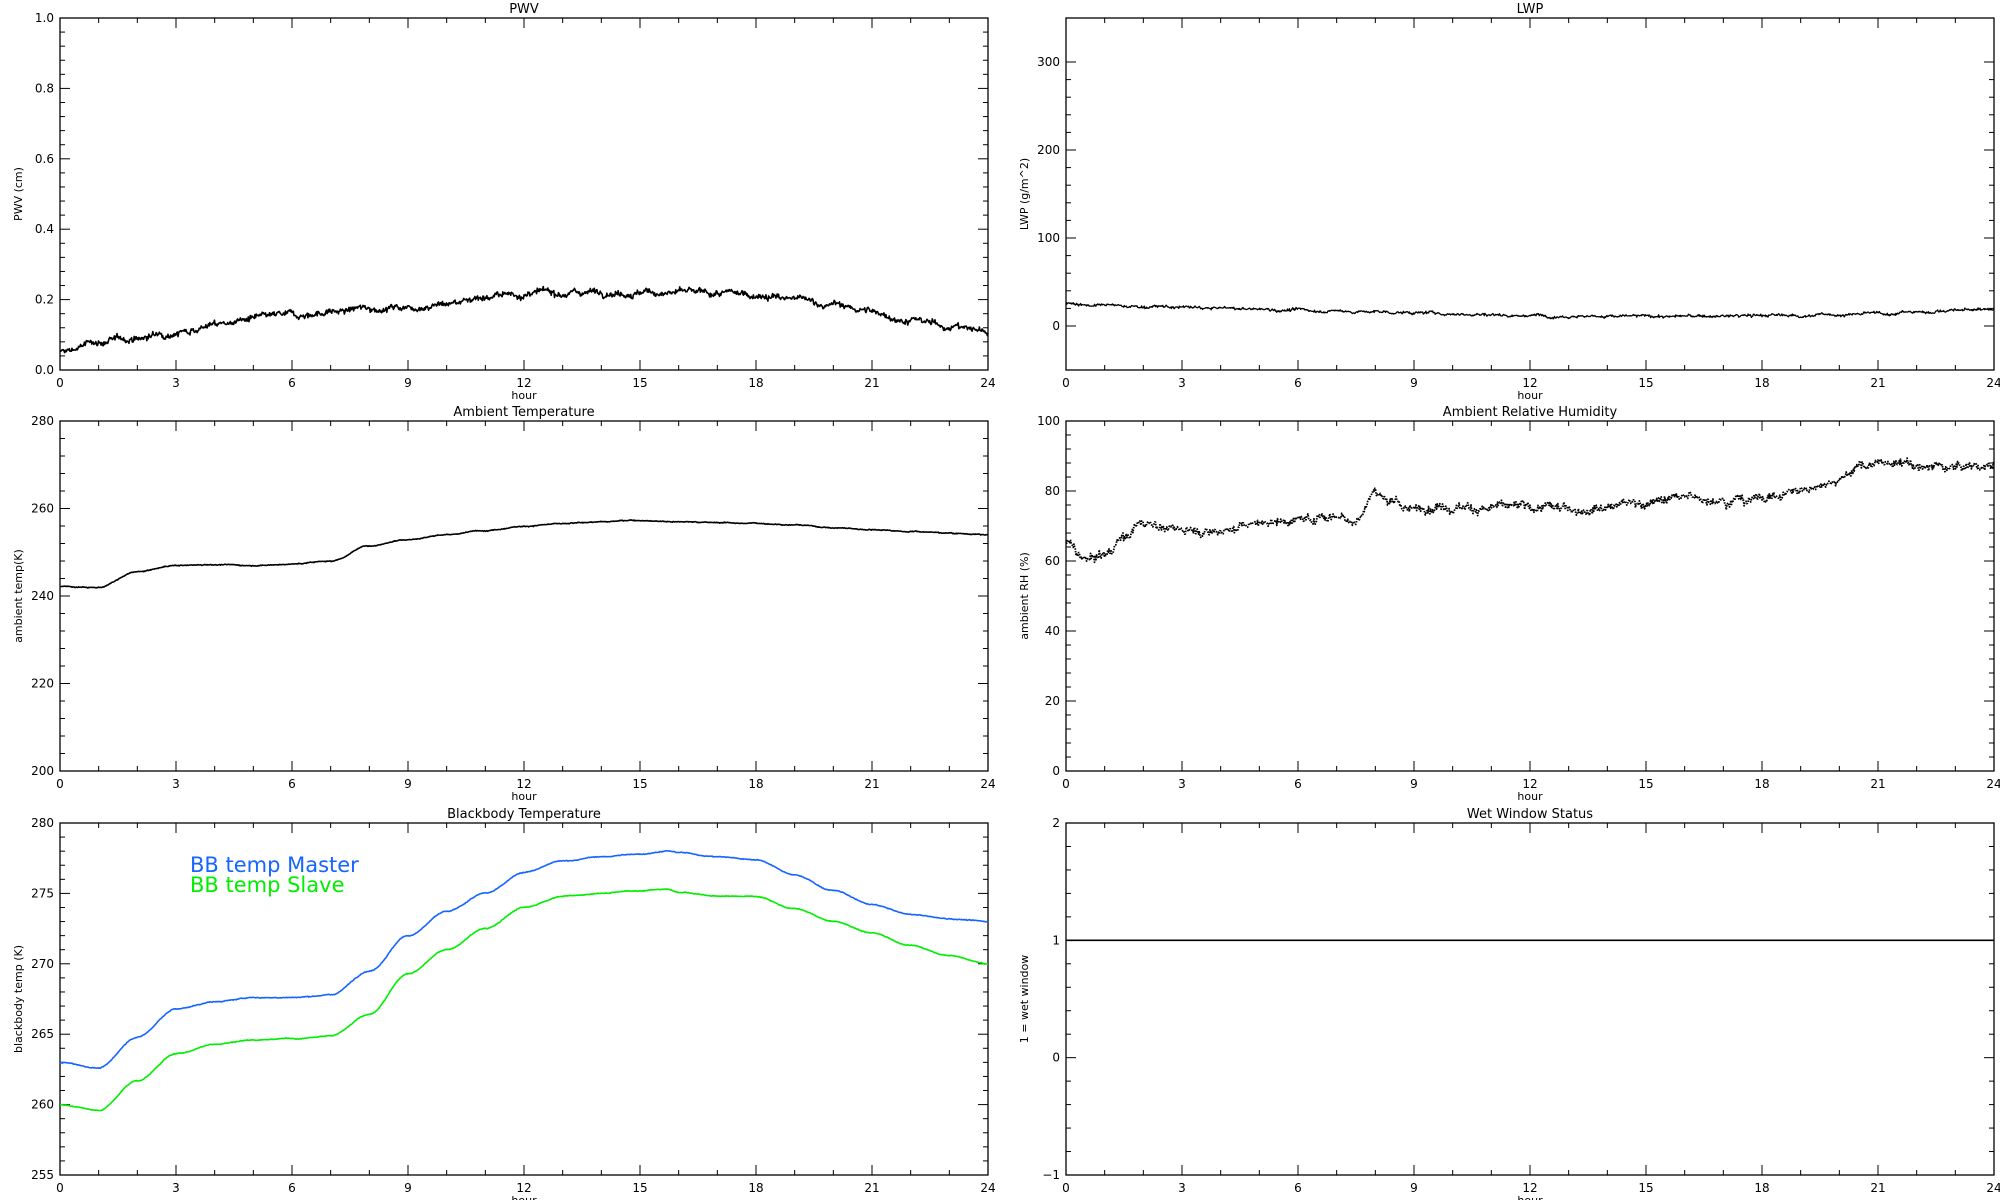  I want to click on y-tick-label: 1.0, so click(44, 18).